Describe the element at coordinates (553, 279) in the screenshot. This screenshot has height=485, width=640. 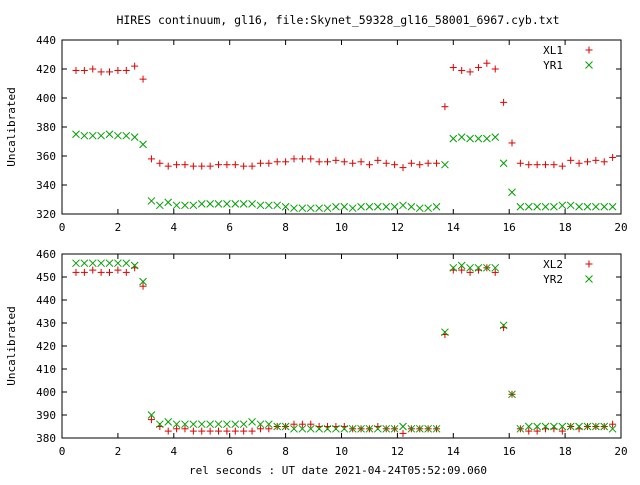
I see `legend-label: YR2` at that location.